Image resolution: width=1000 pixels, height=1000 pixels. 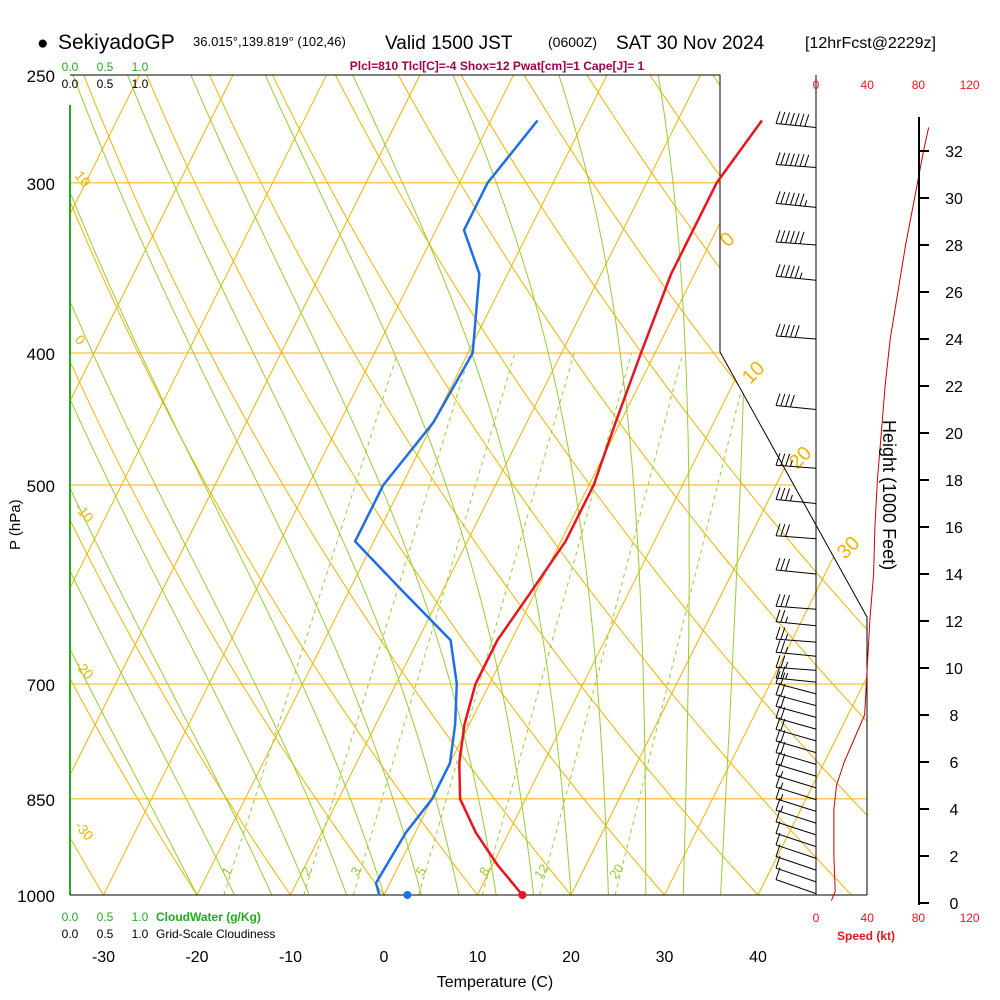 What do you see at coordinates (868, 918) in the screenshot?
I see `speed-bottom-40: 40` at bounding box center [868, 918].